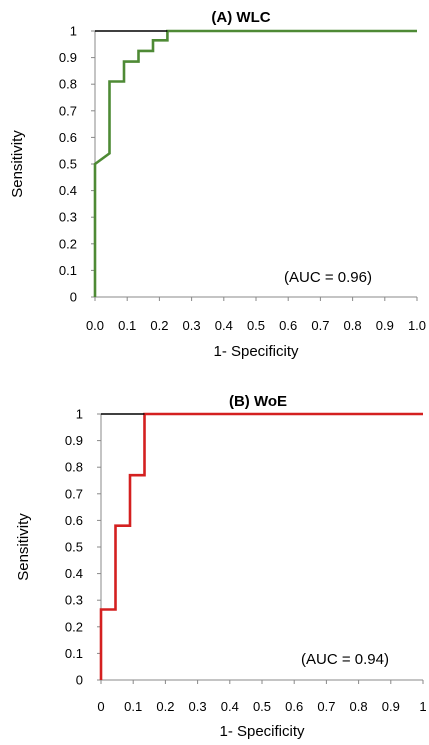 Image resolution: width=429 pixels, height=745 pixels. I want to click on x-tick-label: 1.0, so click(417, 325).